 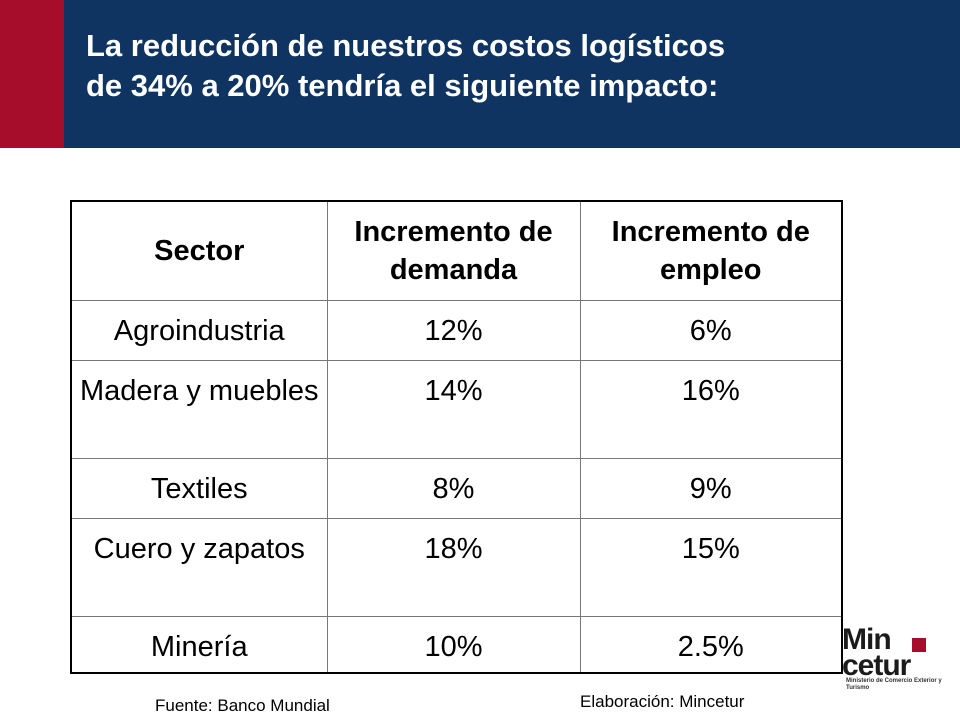 I want to click on row-demand-value: 14%, so click(x=453, y=409).